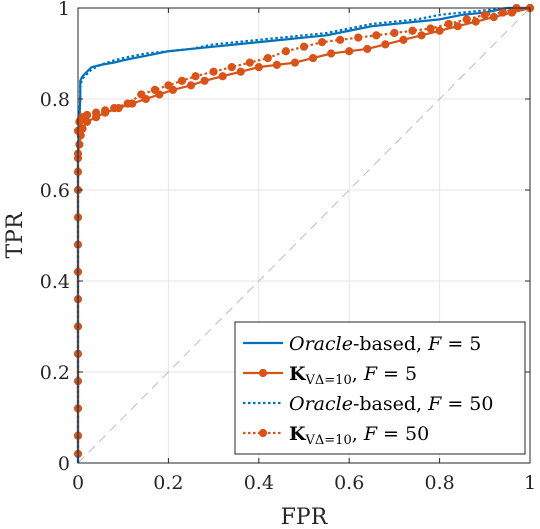 Image resolution: width=540 pixels, height=529 pixels. I want to click on legend-entry-4: KVΔ=10, F = 50, so click(336, 435).